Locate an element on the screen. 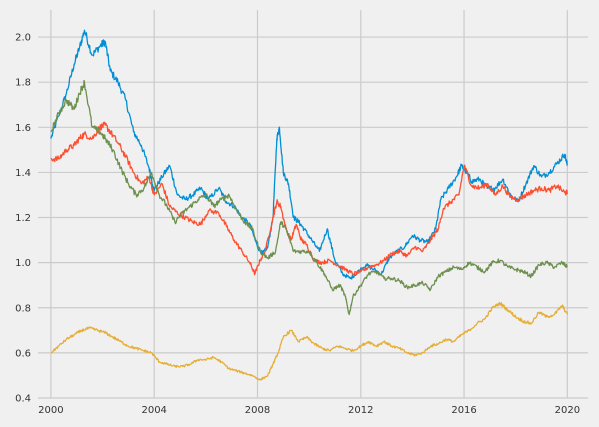 This screenshot has width=599, height=427. y-tick-label: 0.4 is located at coordinates (23, 399).